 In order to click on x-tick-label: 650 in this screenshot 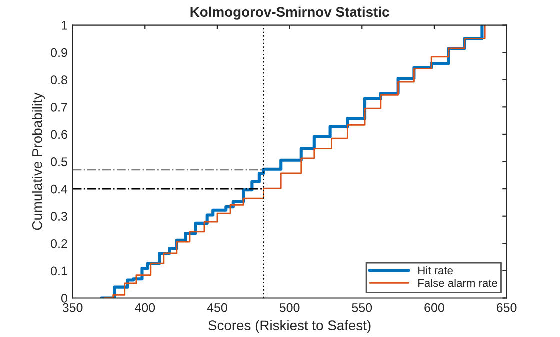, I will do `click(507, 307)`.